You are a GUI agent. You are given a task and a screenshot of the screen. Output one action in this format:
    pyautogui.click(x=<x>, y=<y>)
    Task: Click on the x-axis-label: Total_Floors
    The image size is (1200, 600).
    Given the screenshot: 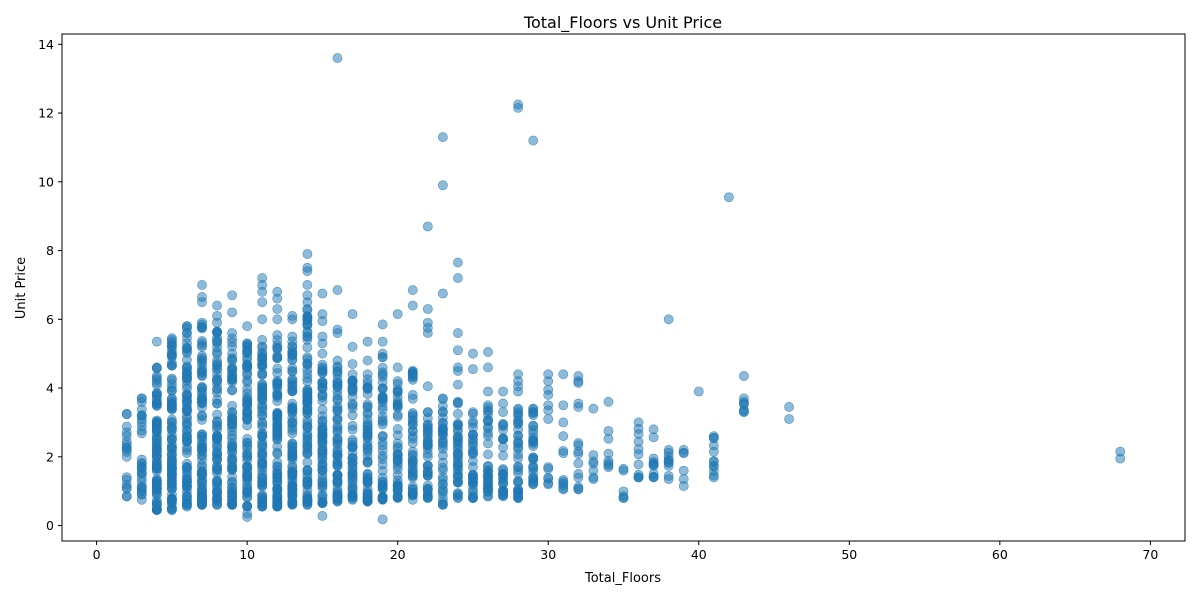 What is the action you would take?
    pyautogui.click(x=622, y=578)
    